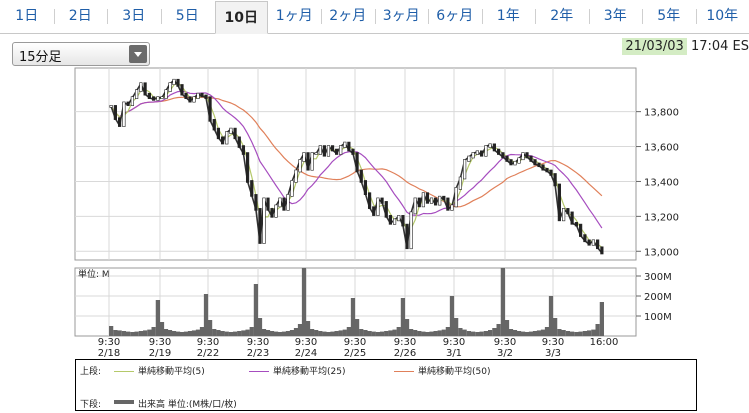 The height and width of the screenshot is (413, 749). Describe the element at coordinates (27, 16) in the screenshot. I see `tab-1日: 1日` at that location.